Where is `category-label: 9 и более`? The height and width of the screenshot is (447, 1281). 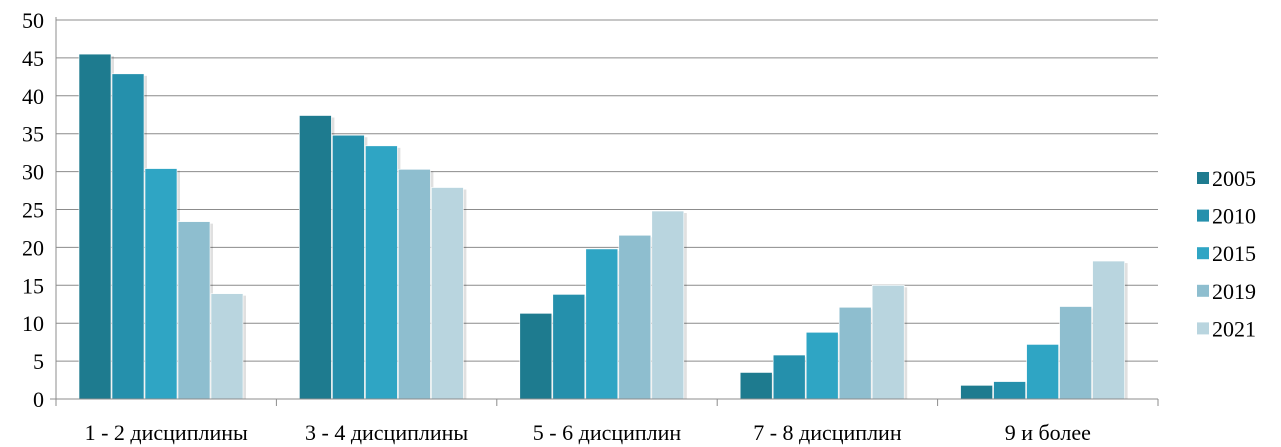
category-label: 9 и более is located at coordinates (1048, 432).